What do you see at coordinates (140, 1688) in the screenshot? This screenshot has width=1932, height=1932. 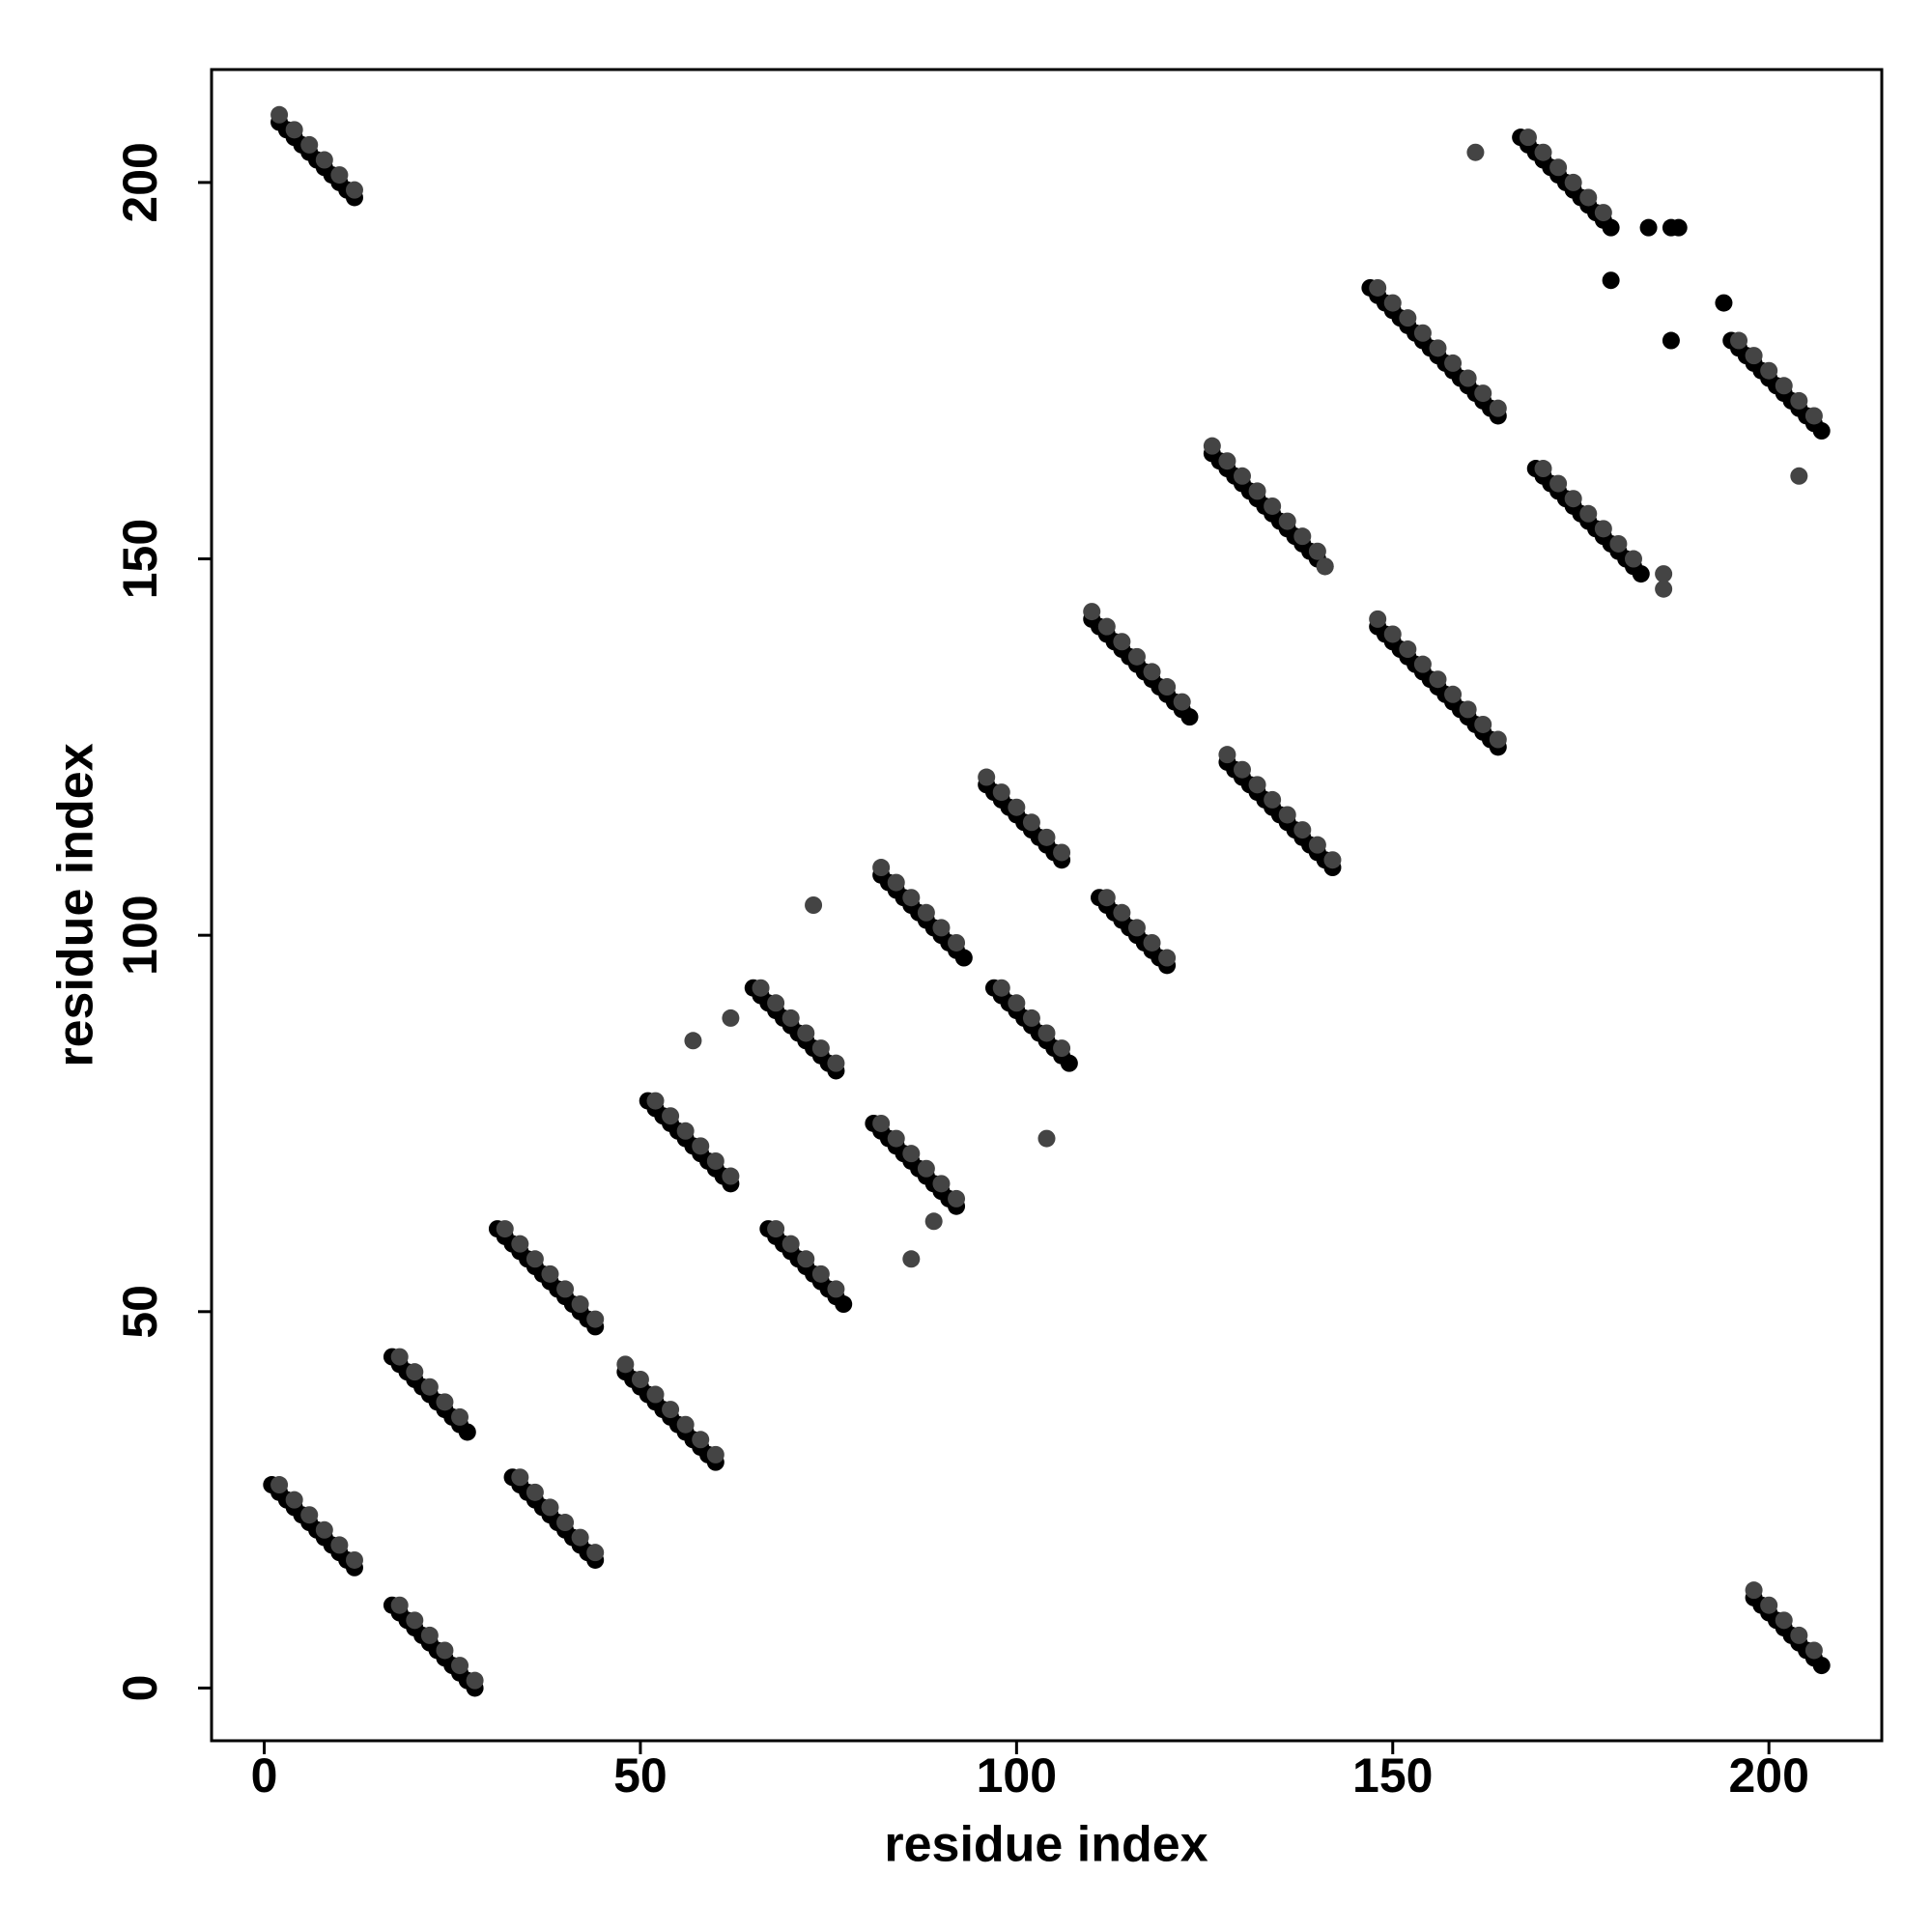 I see `y-tick-label: 0` at bounding box center [140, 1688].